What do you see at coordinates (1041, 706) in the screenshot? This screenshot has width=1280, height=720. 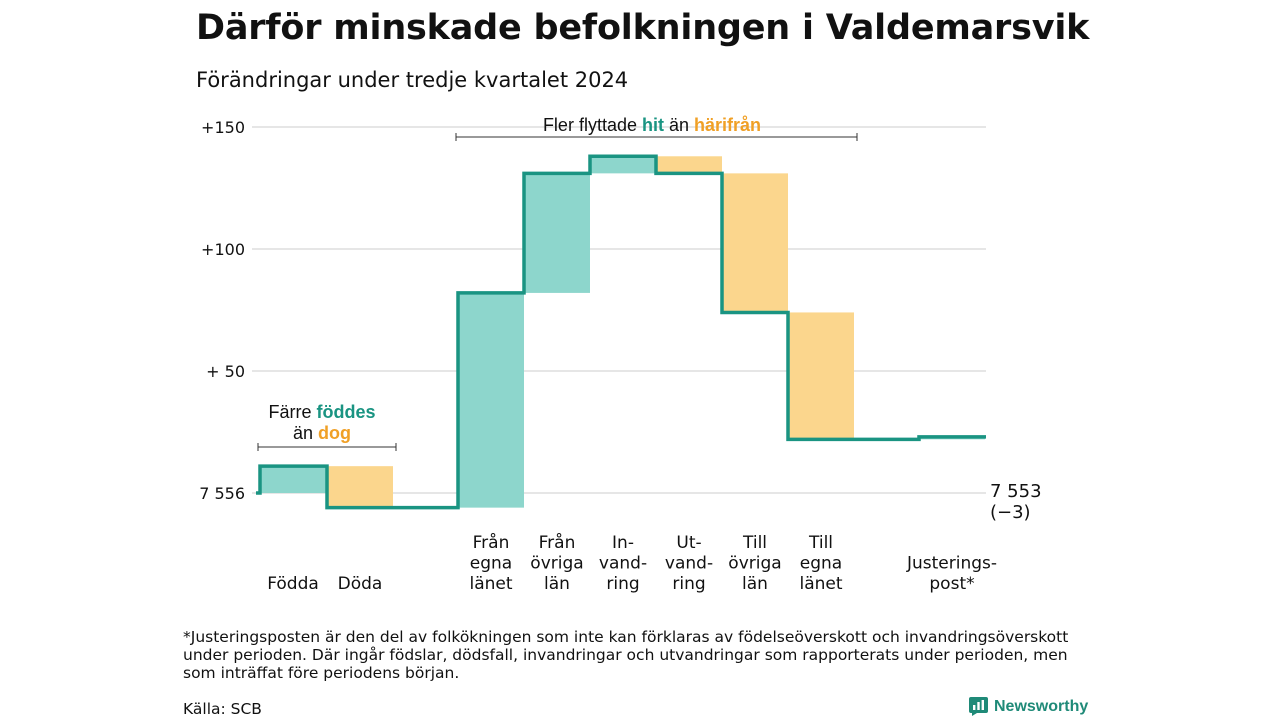 I see `brand-name: Newsworthy` at bounding box center [1041, 706].